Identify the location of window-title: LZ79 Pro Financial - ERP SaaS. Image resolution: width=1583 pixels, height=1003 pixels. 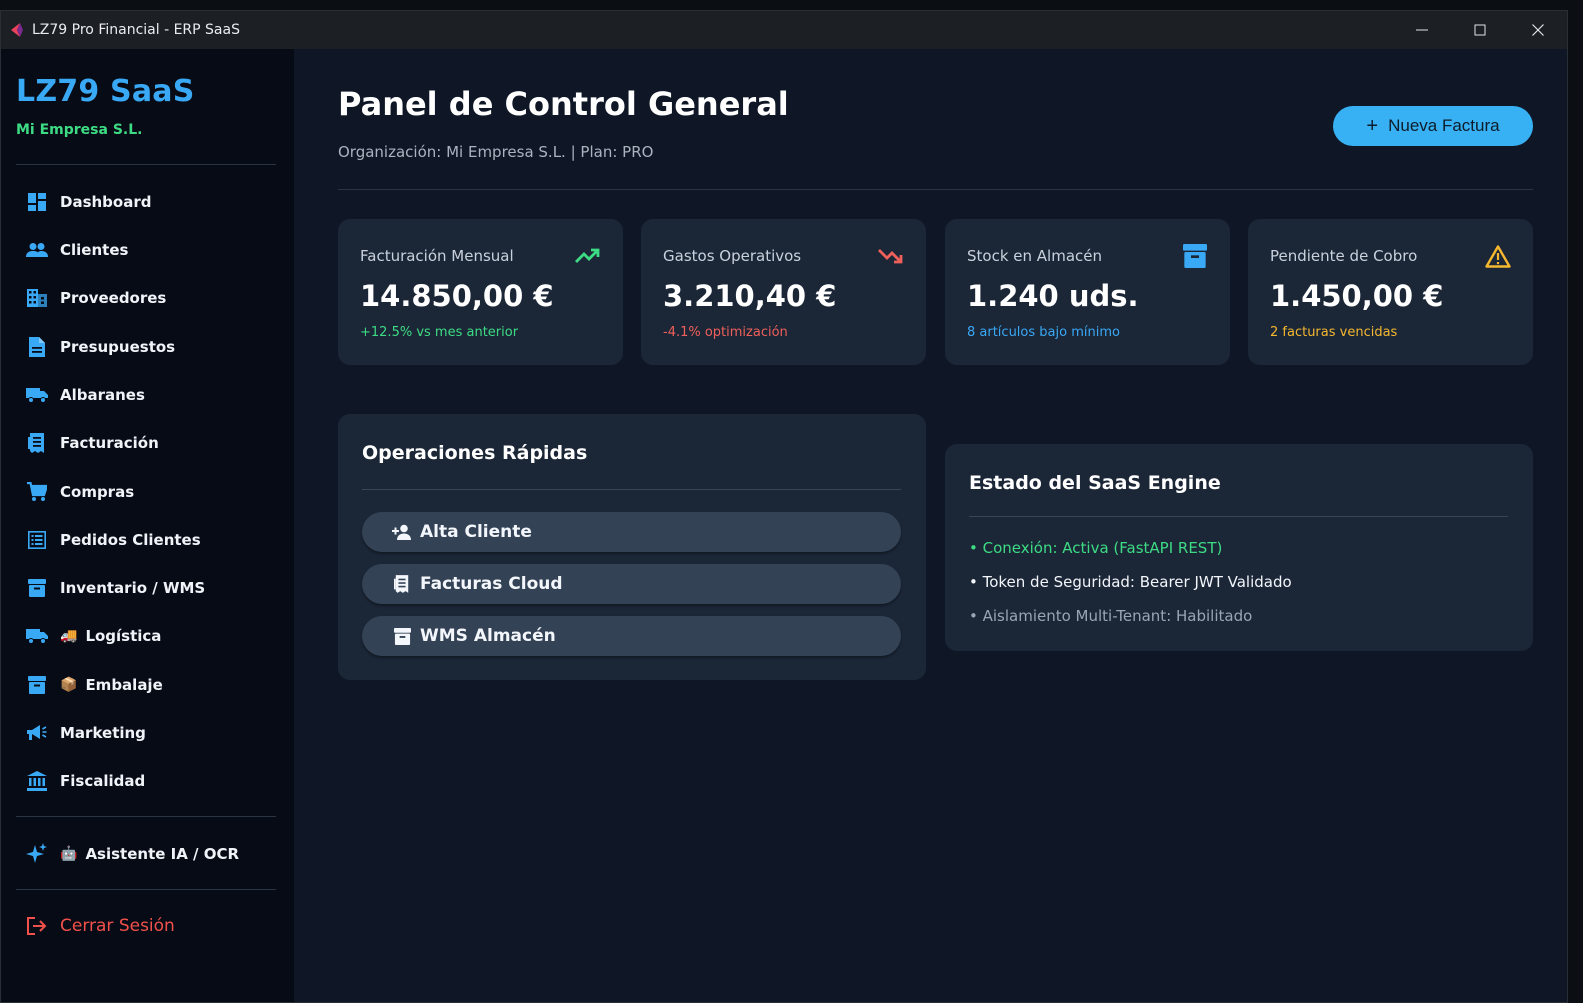
(136, 30).